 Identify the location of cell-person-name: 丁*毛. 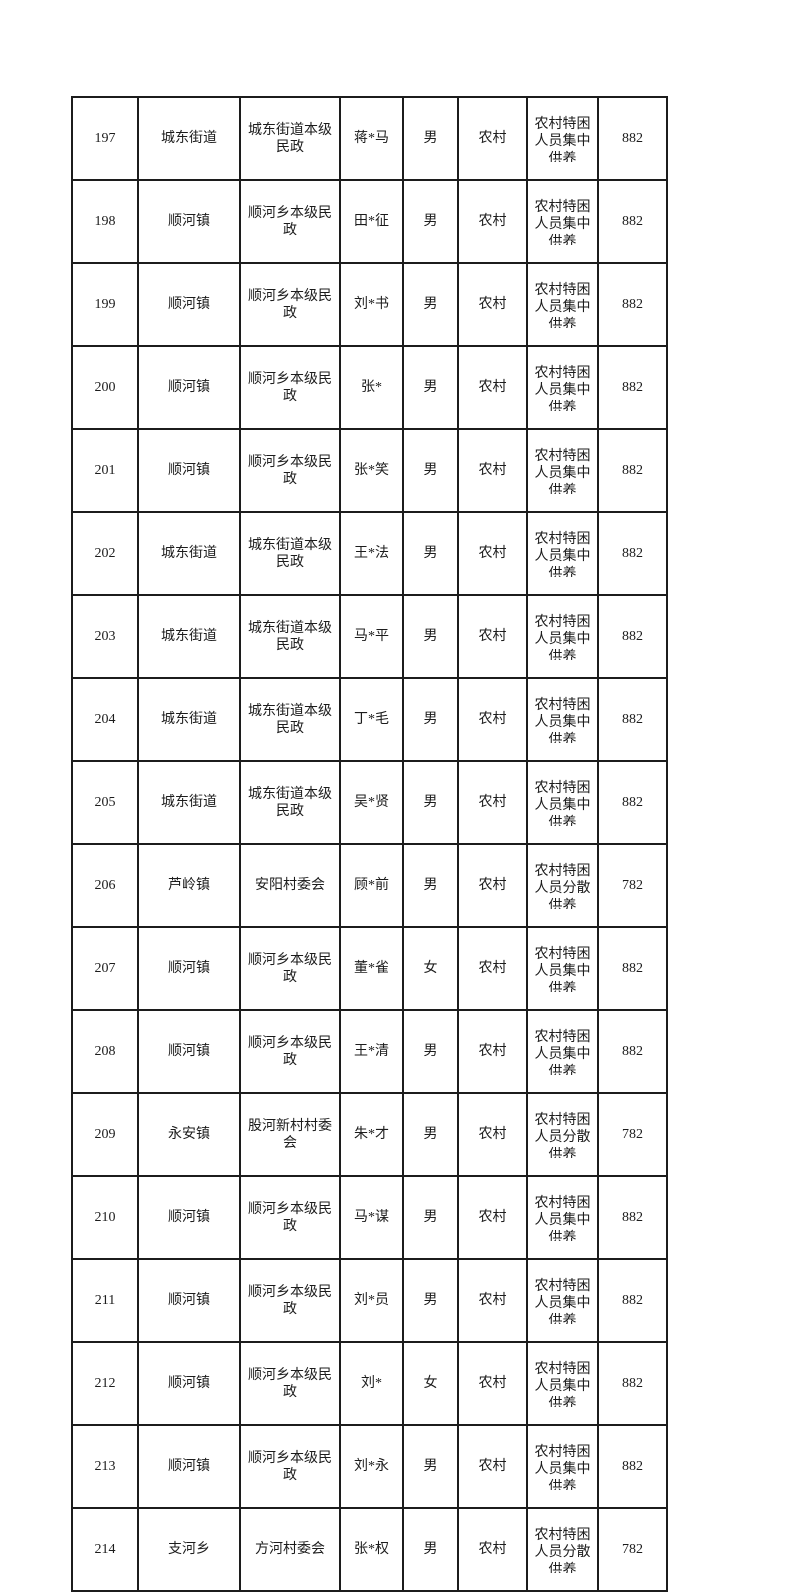
(371, 719).